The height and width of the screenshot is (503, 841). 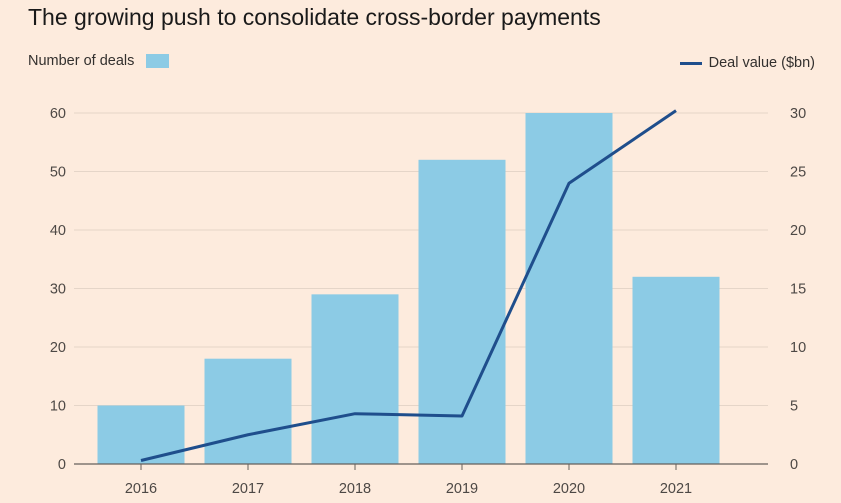 I want to click on x-tick-label: 2019, so click(x=462, y=489).